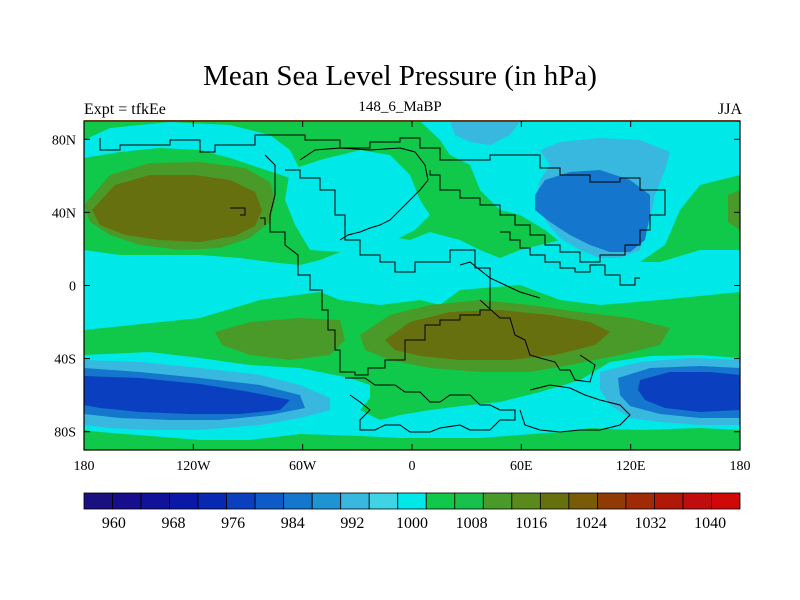 The image size is (800, 600). I want to click on y-tick-label: 80S, so click(65, 433).